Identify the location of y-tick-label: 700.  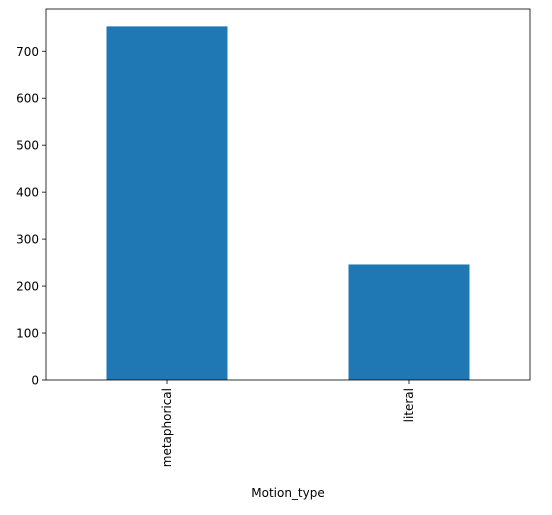
(27, 52).